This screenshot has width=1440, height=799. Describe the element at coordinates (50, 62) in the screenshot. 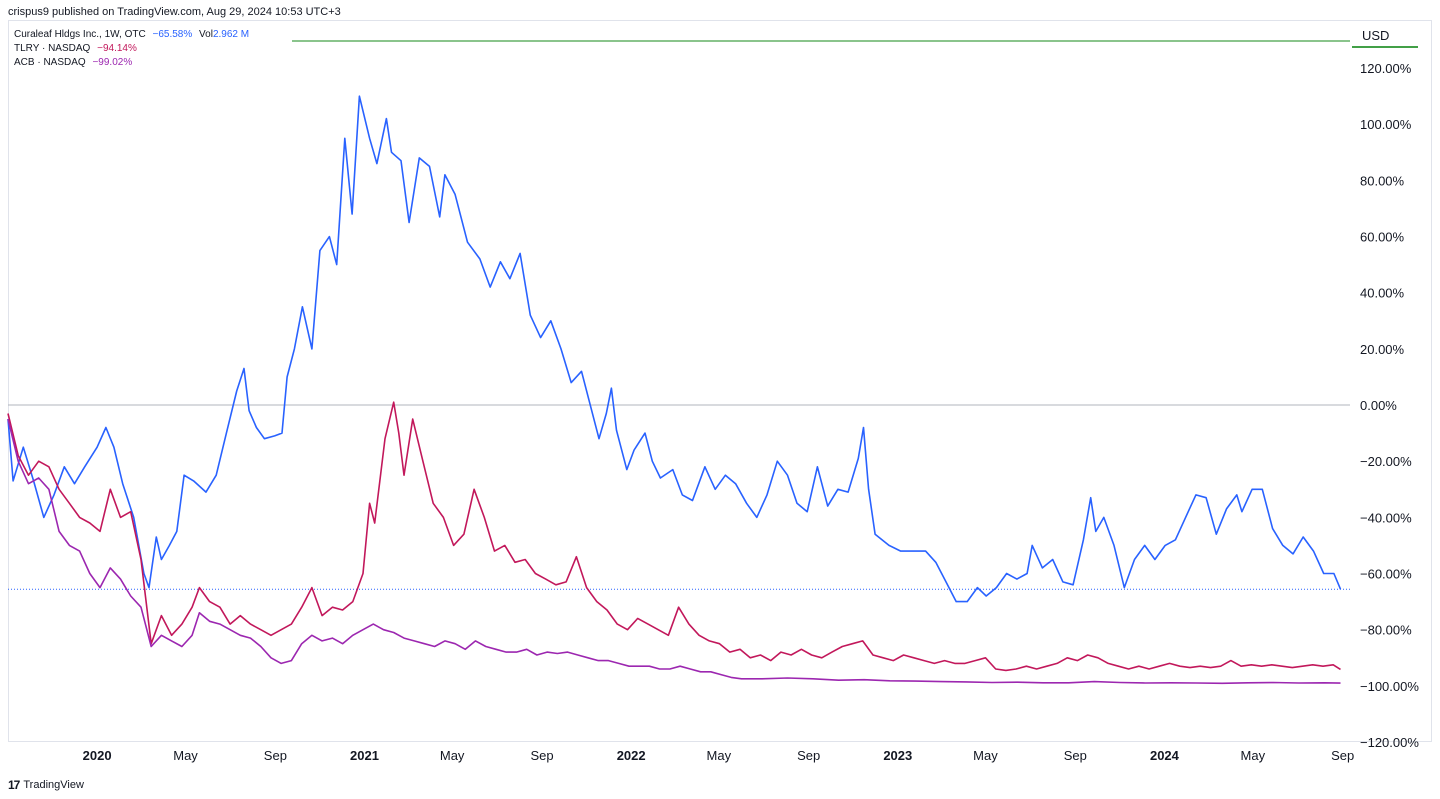

I see `legend-acb-name: ACB · NASDAQ` at that location.